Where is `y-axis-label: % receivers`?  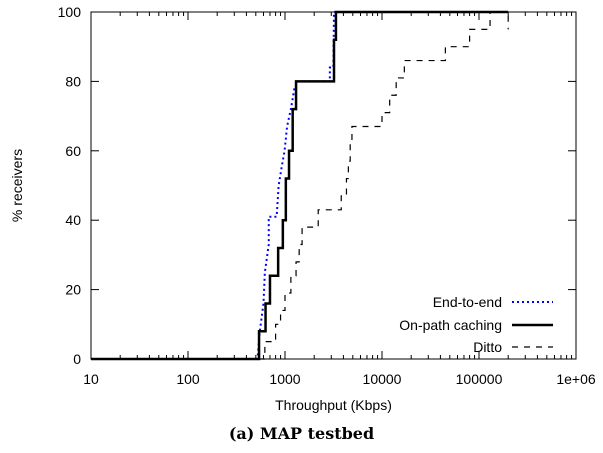
y-axis-label: % receivers is located at coordinates (17, 185).